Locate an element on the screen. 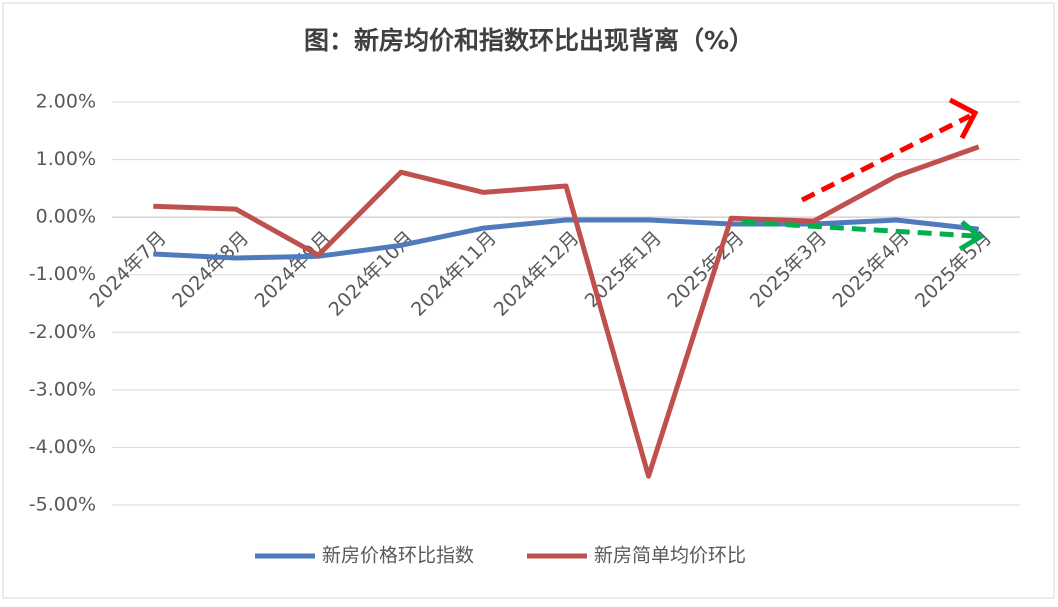 The width and height of the screenshot is (1058, 607). y-tick-label: -1.00% is located at coordinates (62, 274).